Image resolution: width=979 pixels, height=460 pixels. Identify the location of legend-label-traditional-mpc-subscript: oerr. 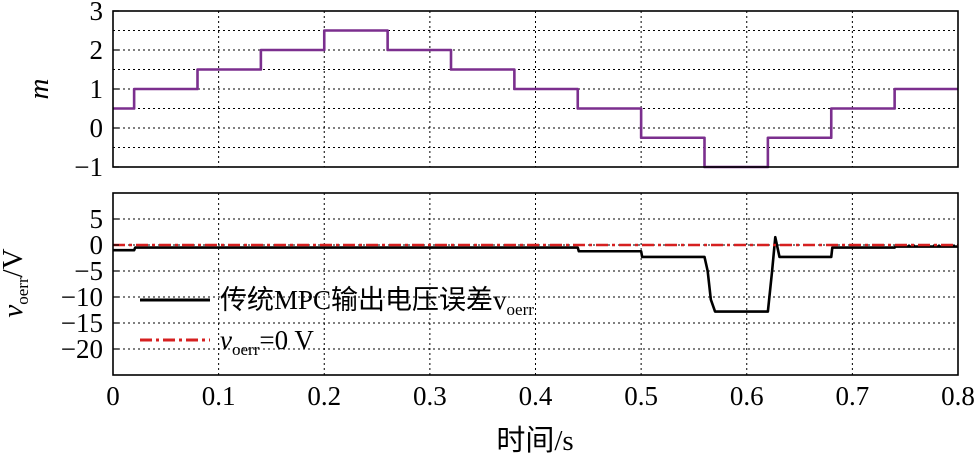
(521, 309).